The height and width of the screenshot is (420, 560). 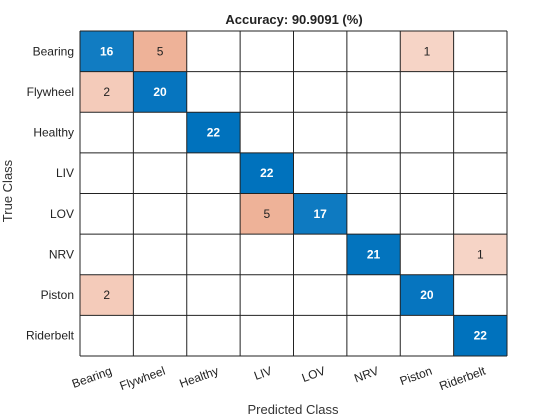 What do you see at coordinates (263, 373) in the screenshot?
I see `x-tick-label: LIV` at bounding box center [263, 373].